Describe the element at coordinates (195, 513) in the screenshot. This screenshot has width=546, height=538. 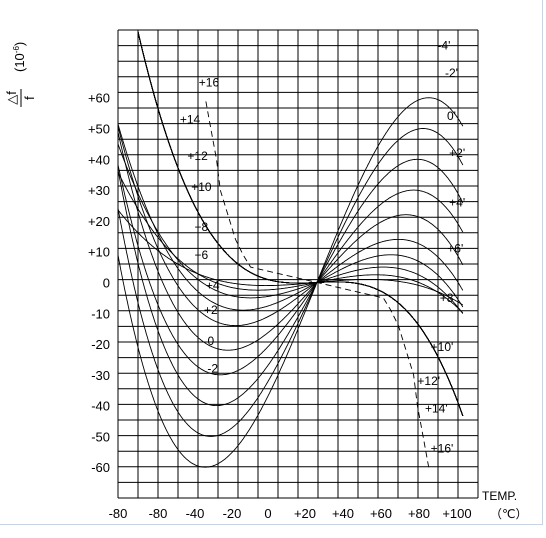
I see `x-tick-label: -40` at that location.